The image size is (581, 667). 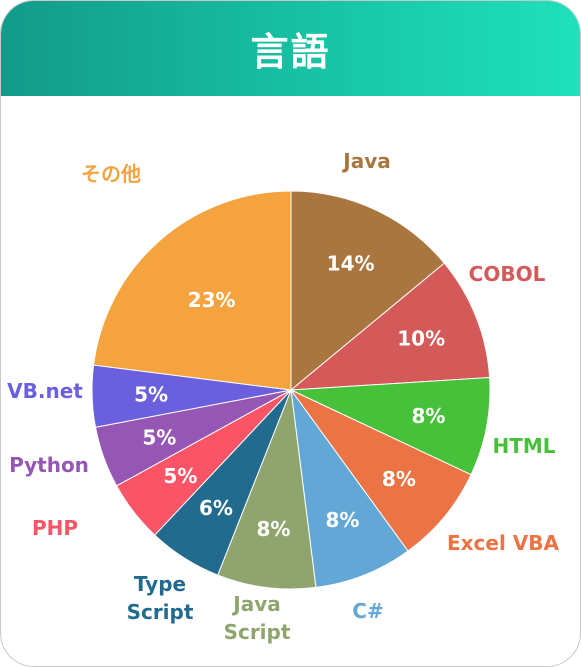 What do you see at coordinates (45, 391) in the screenshot?
I see `category-label-10: VB.net` at bounding box center [45, 391].